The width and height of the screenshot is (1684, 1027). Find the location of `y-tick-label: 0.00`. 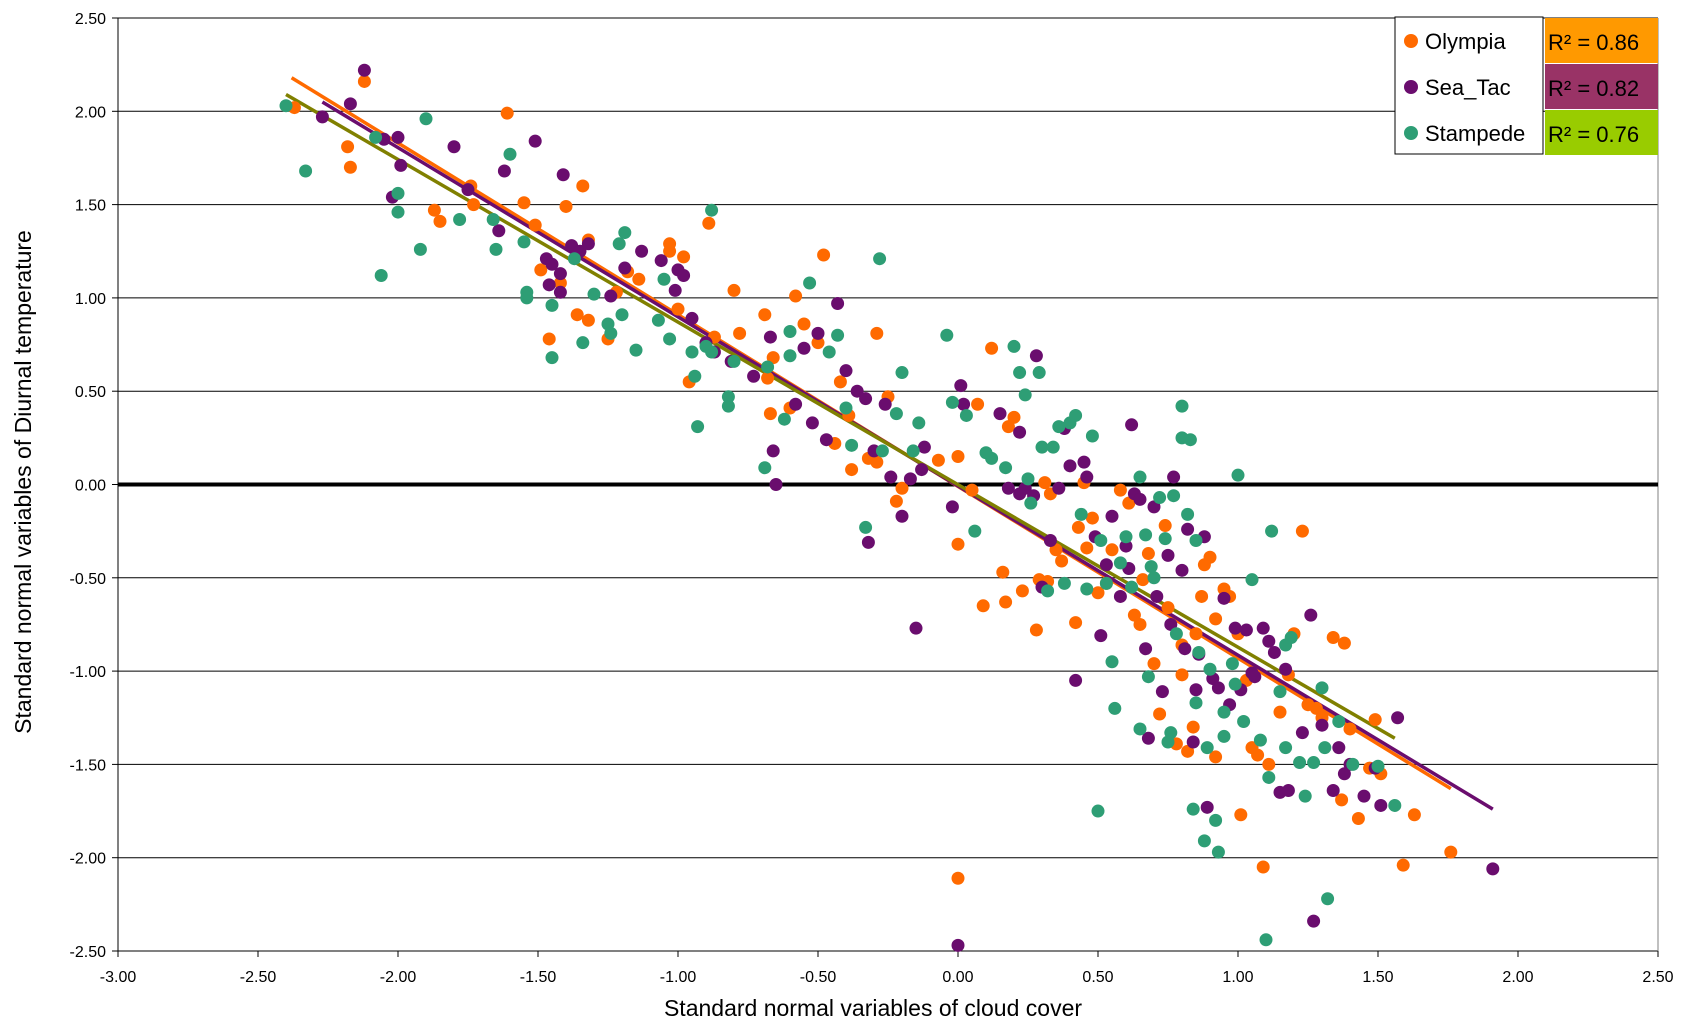

y-tick-label: 0.00 is located at coordinates (90, 486).